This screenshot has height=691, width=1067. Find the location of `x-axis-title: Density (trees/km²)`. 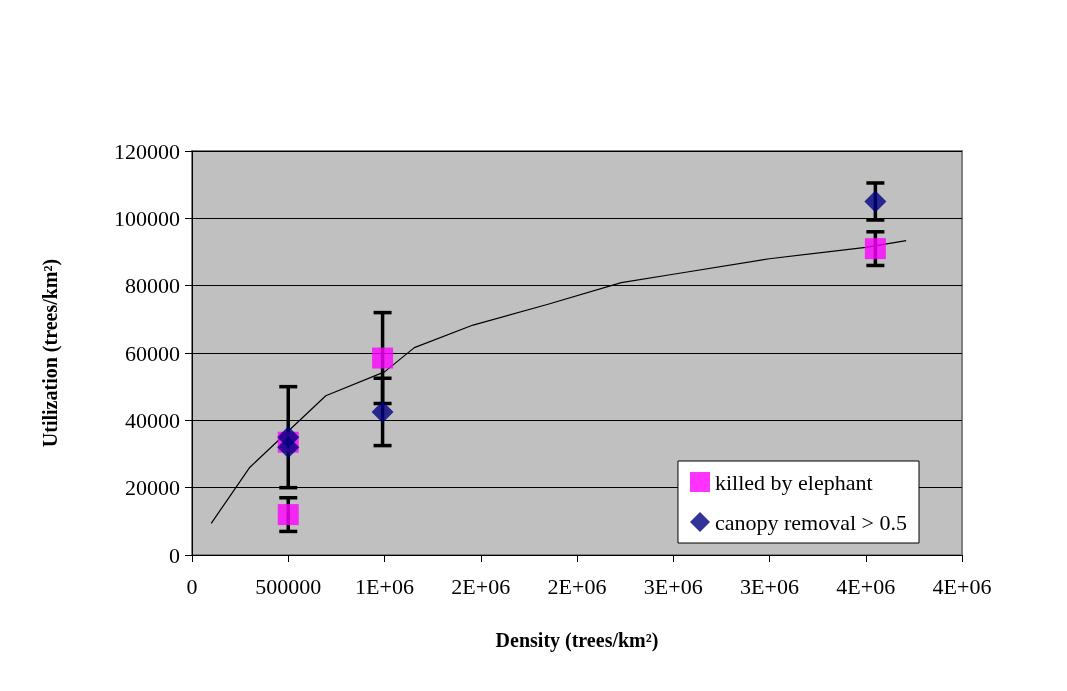

x-axis-title: Density (trees/km²) is located at coordinates (577, 640).